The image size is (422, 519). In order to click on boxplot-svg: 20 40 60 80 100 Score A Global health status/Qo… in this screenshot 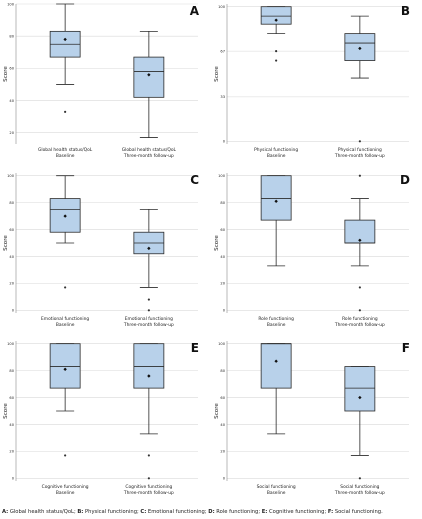, I will do `click(101, 80)`.